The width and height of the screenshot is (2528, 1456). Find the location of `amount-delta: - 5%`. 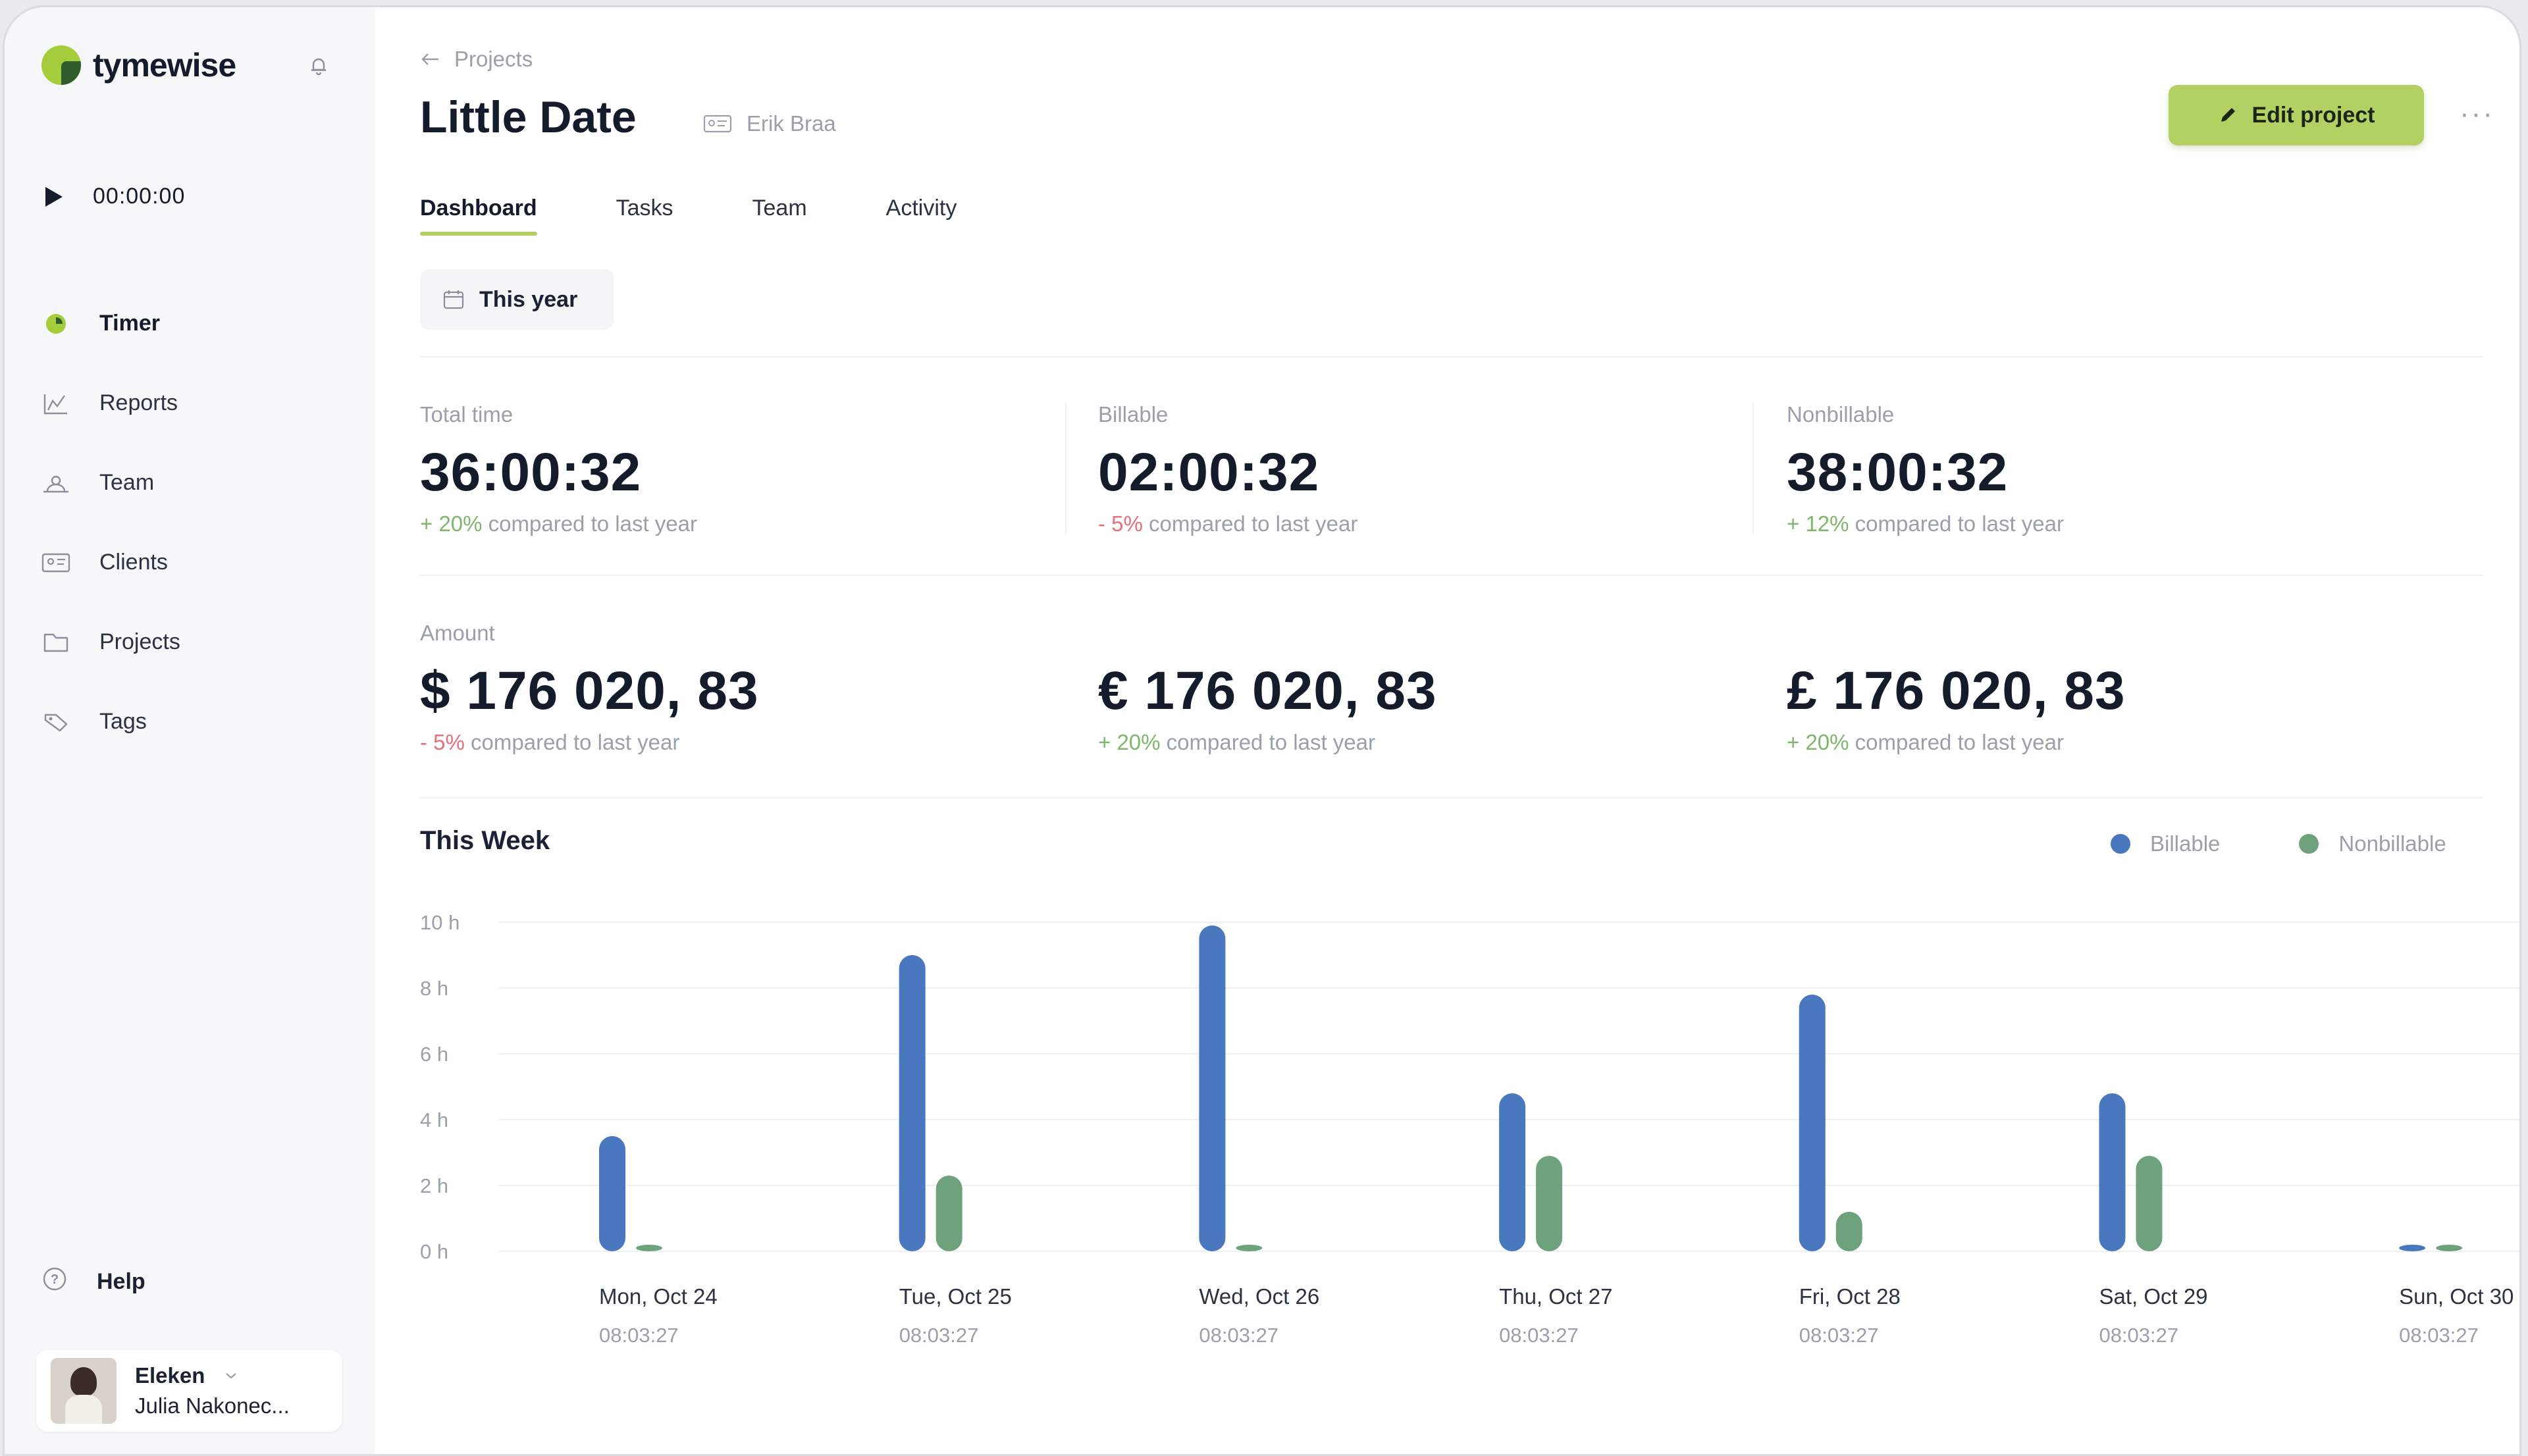

amount-delta: - 5% is located at coordinates (443, 742).